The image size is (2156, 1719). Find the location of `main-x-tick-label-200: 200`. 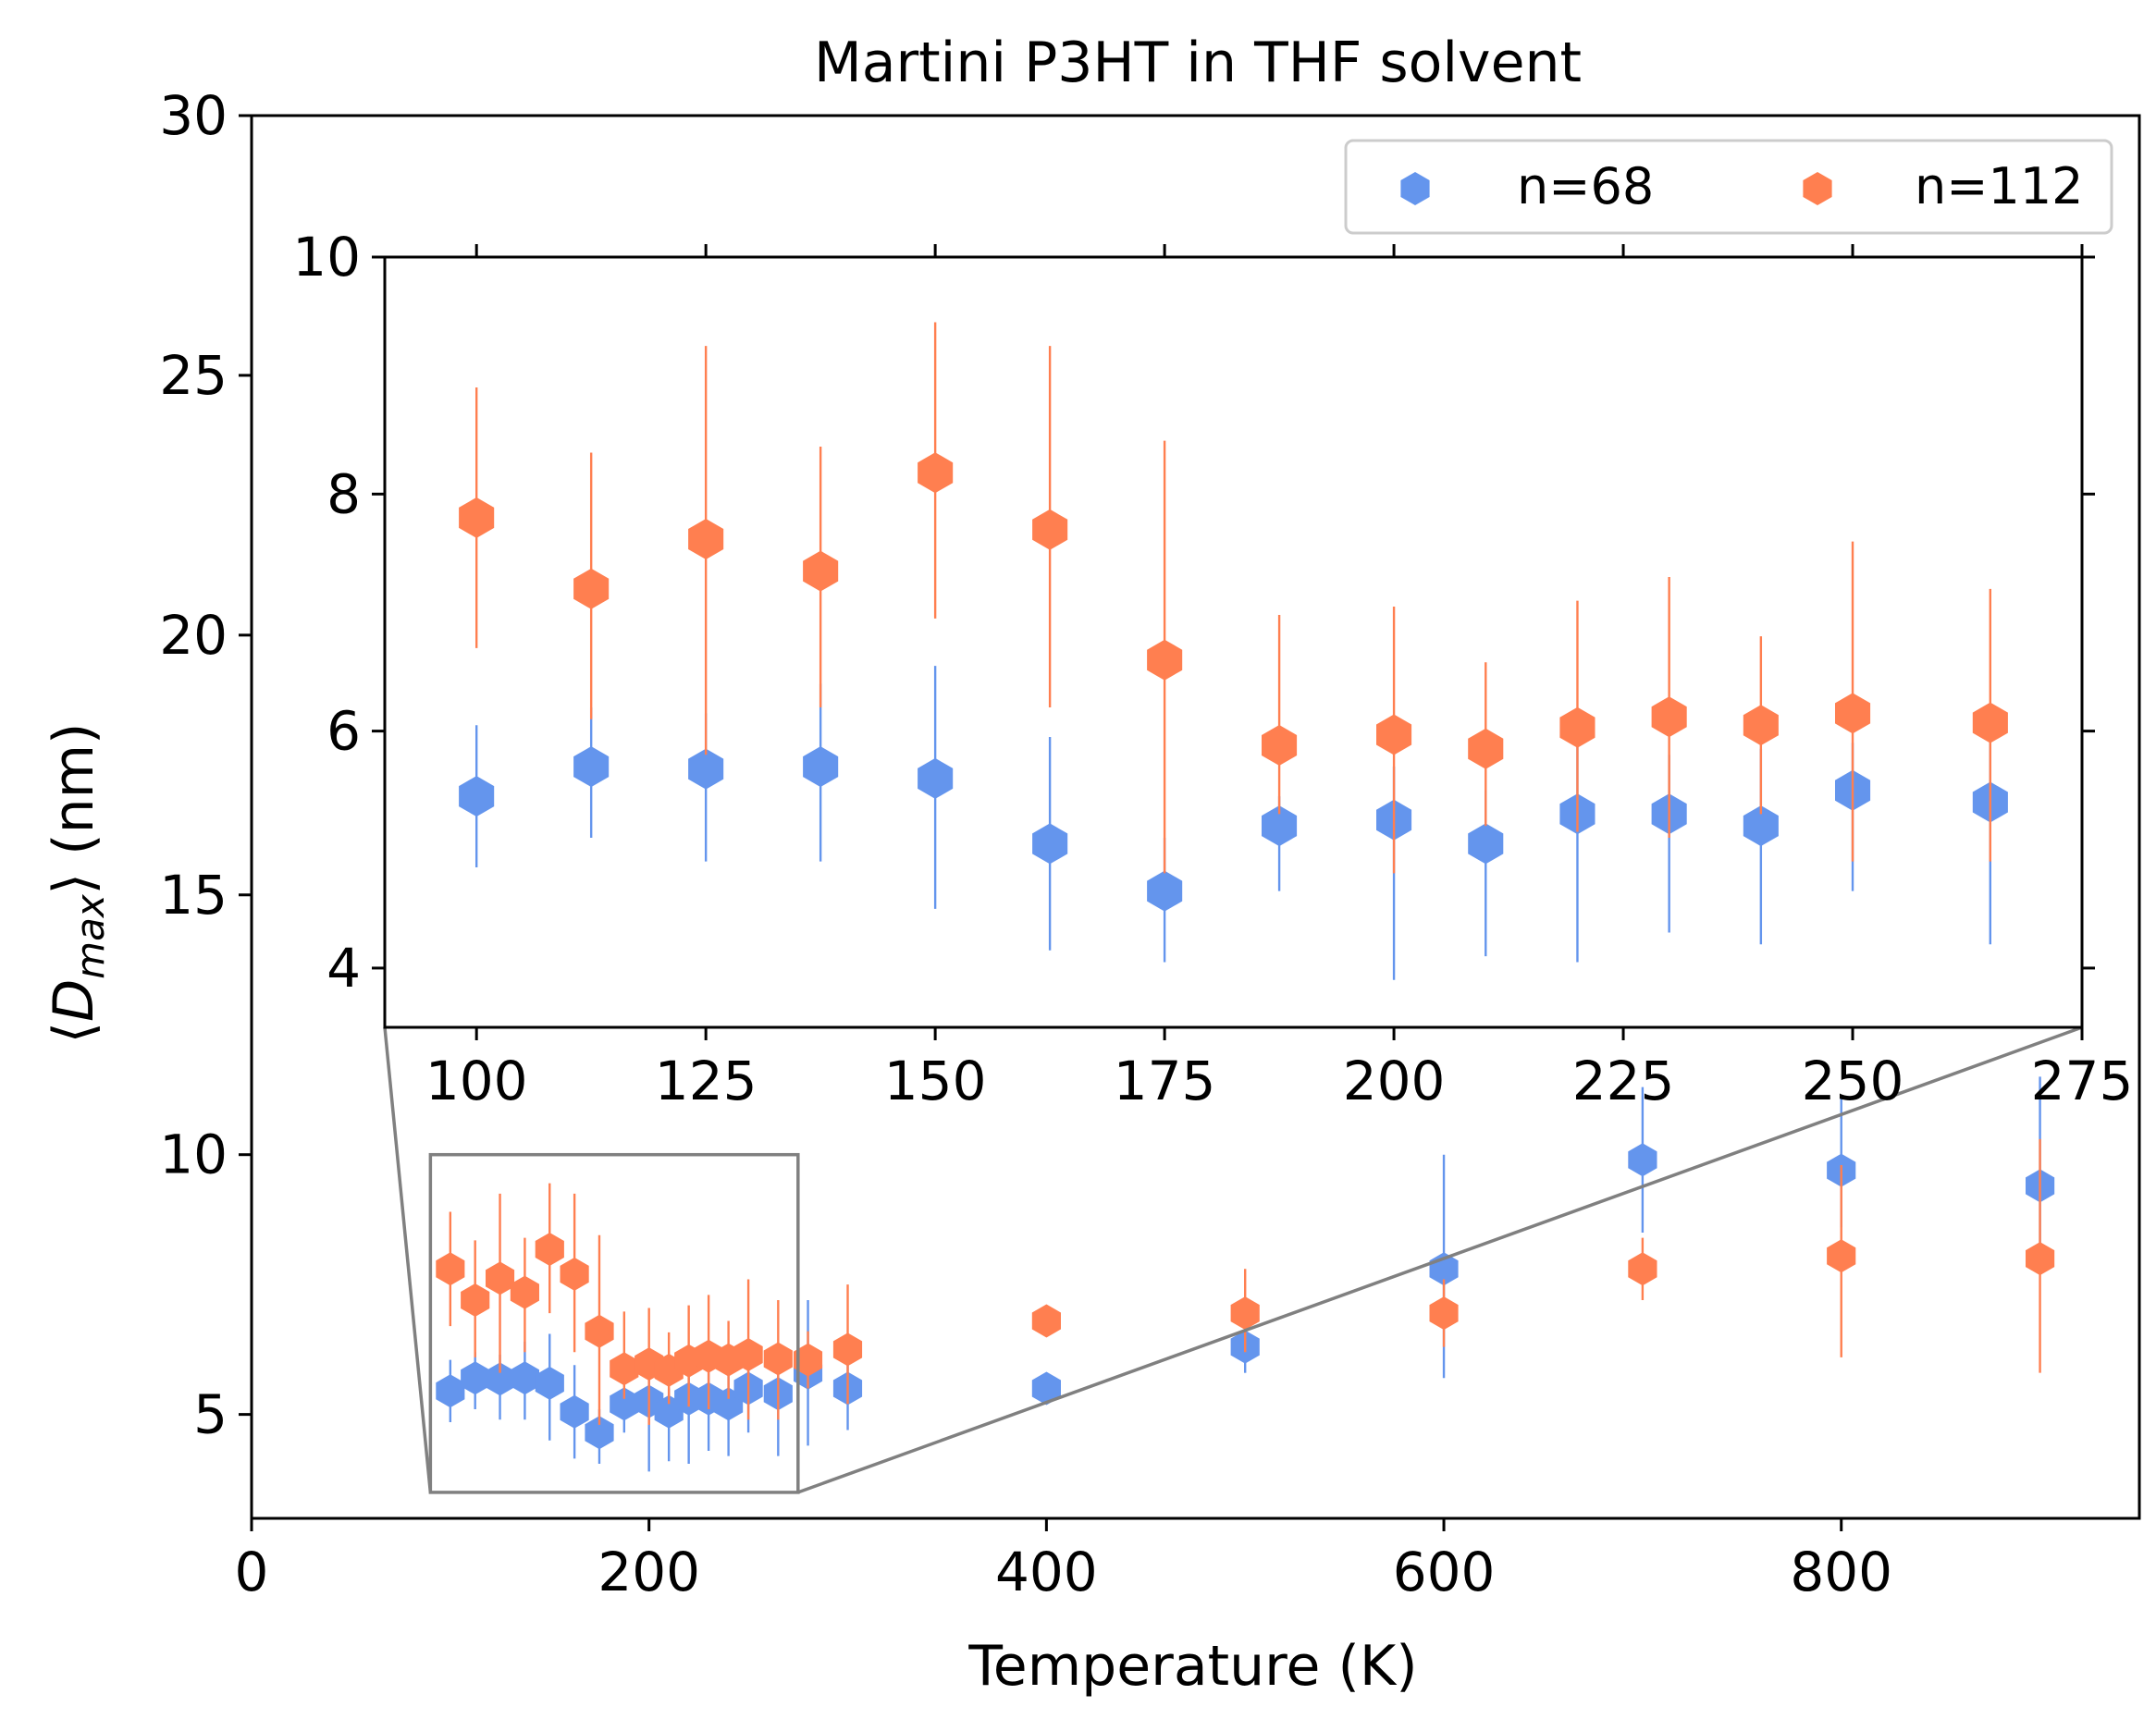

main-x-tick-label-200: 200 is located at coordinates (649, 1572).